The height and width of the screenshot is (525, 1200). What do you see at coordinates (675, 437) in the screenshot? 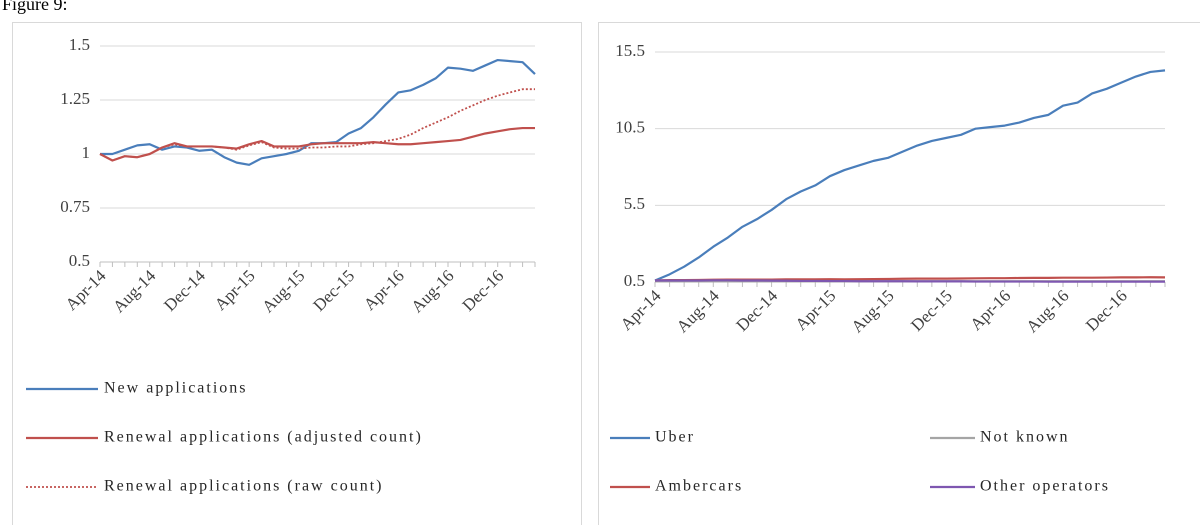
I see `legend-label: Uber` at bounding box center [675, 437].